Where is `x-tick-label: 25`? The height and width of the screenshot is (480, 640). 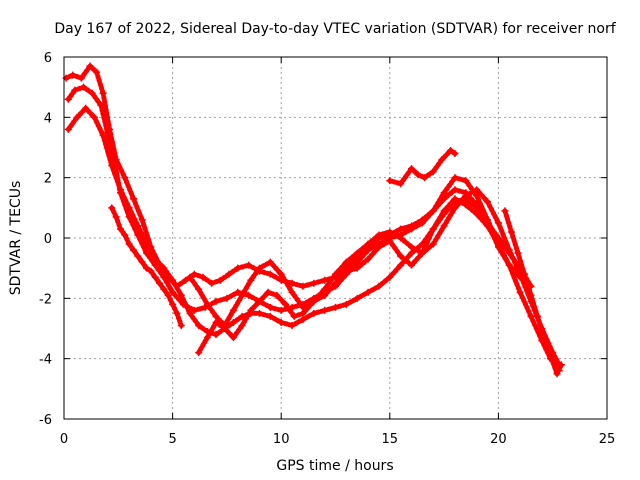
x-tick-label: 25 is located at coordinates (607, 439).